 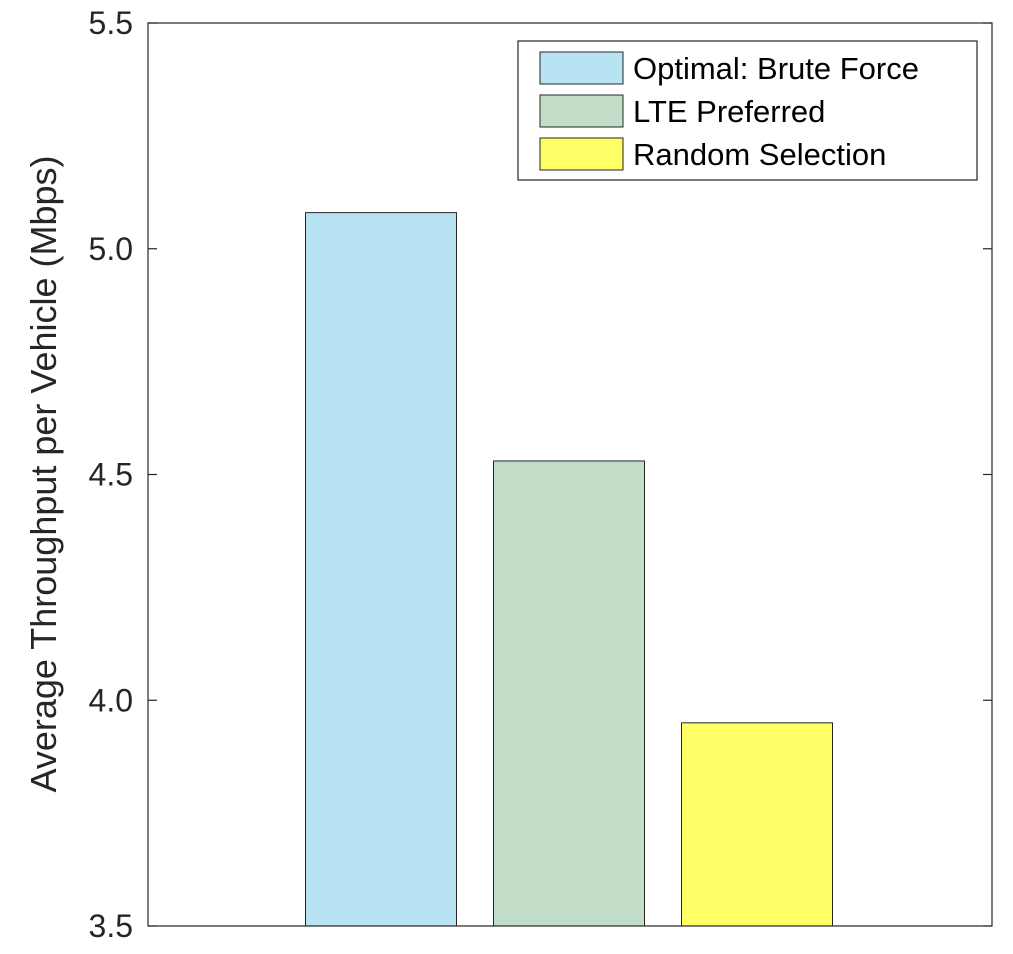 I want to click on y-tick-label: 4.0, so click(x=111, y=700).